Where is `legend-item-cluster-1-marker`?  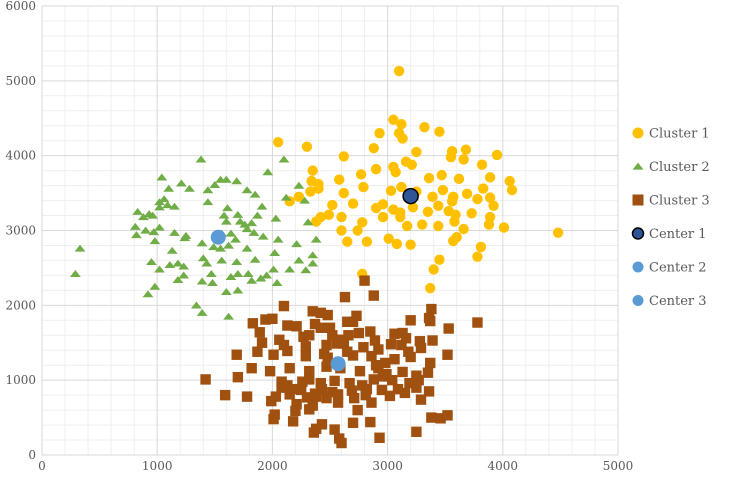 legend-item-cluster-1-marker is located at coordinates (638, 133).